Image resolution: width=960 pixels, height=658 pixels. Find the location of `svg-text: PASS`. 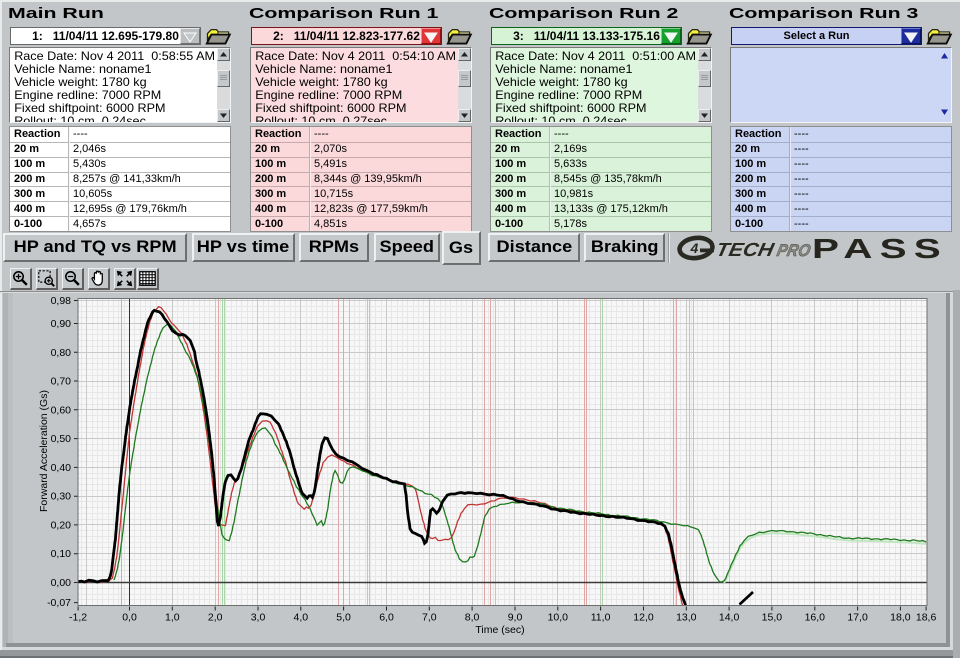

svg-text: PASS is located at coordinates (880, 248).